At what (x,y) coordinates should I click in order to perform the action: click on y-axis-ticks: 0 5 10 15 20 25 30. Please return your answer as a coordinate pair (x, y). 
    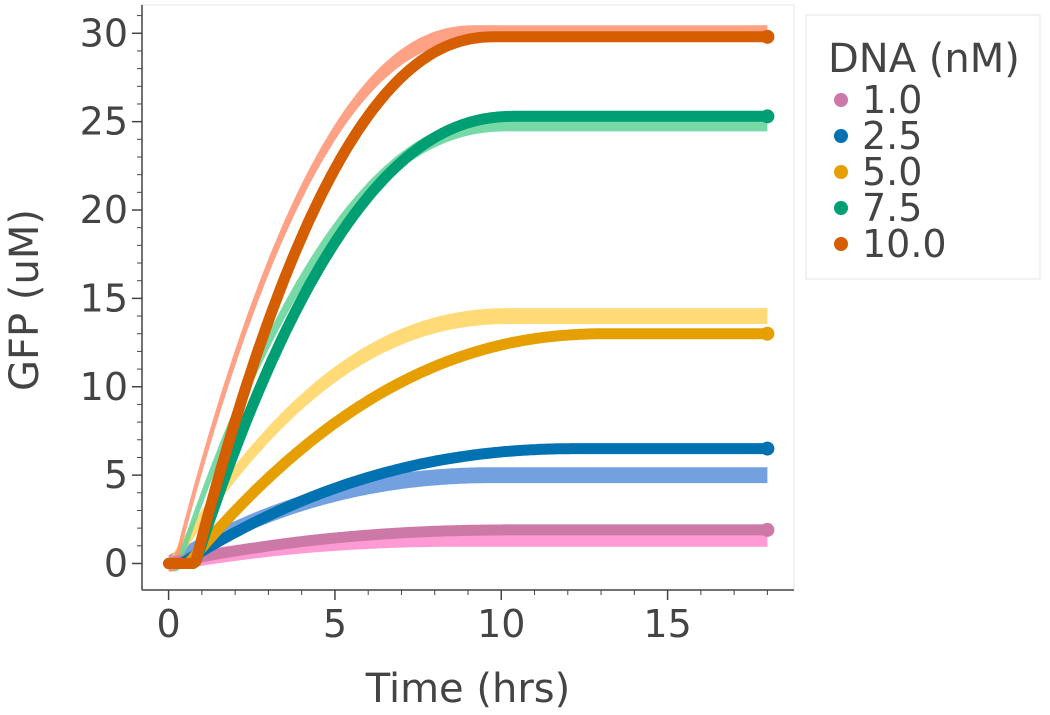
    Looking at the image, I should click on (111, 298).